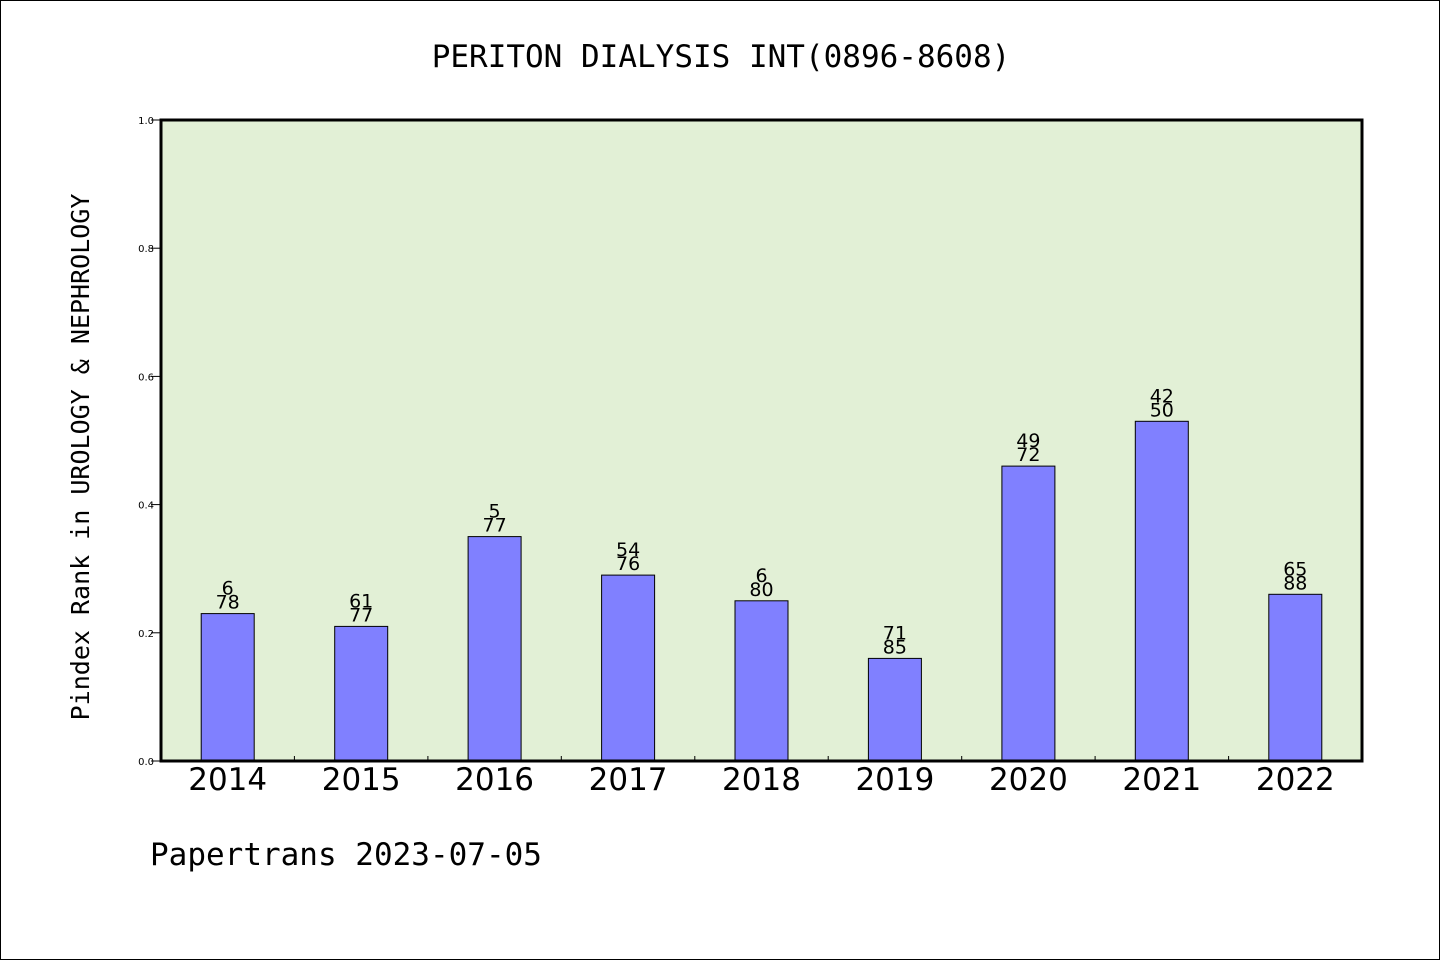 The image size is (1440, 960). What do you see at coordinates (1295, 677) in the screenshot?
I see `bar-2022` at bounding box center [1295, 677].